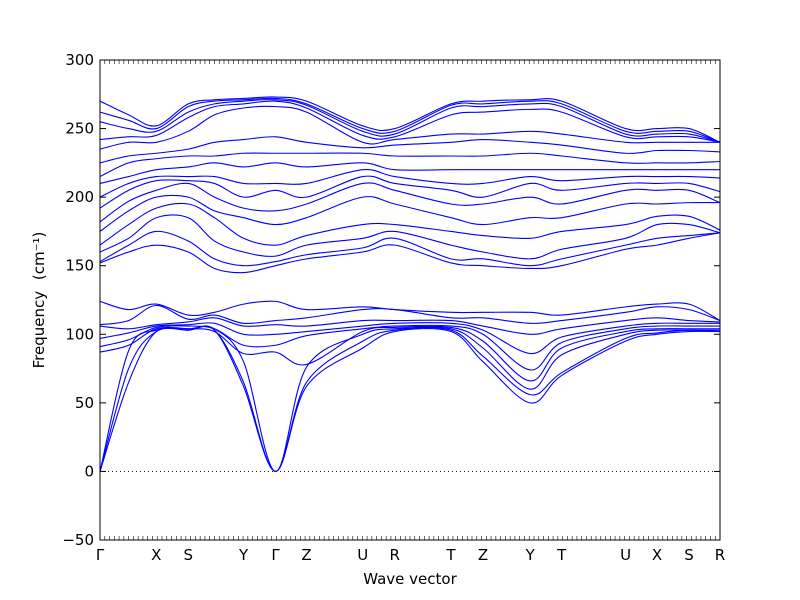 The height and width of the screenshot is (600, 800). Describe the element at coordinates (39, 256) in the screenshot. I see `y-axis-label-unit: (cm⁻¹)` at that location.